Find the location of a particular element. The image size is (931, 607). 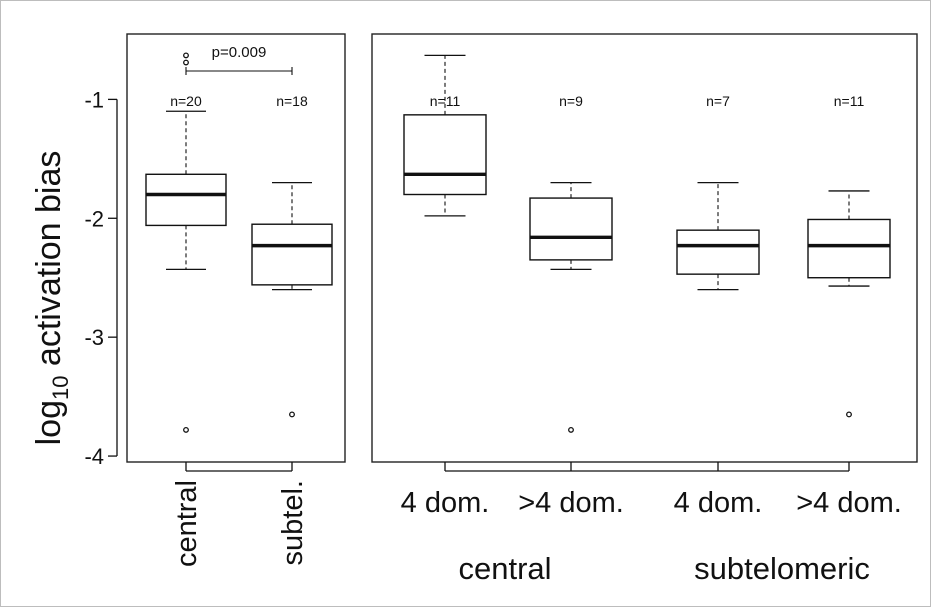

group-label-central: central is located at coordinates (504, 568).